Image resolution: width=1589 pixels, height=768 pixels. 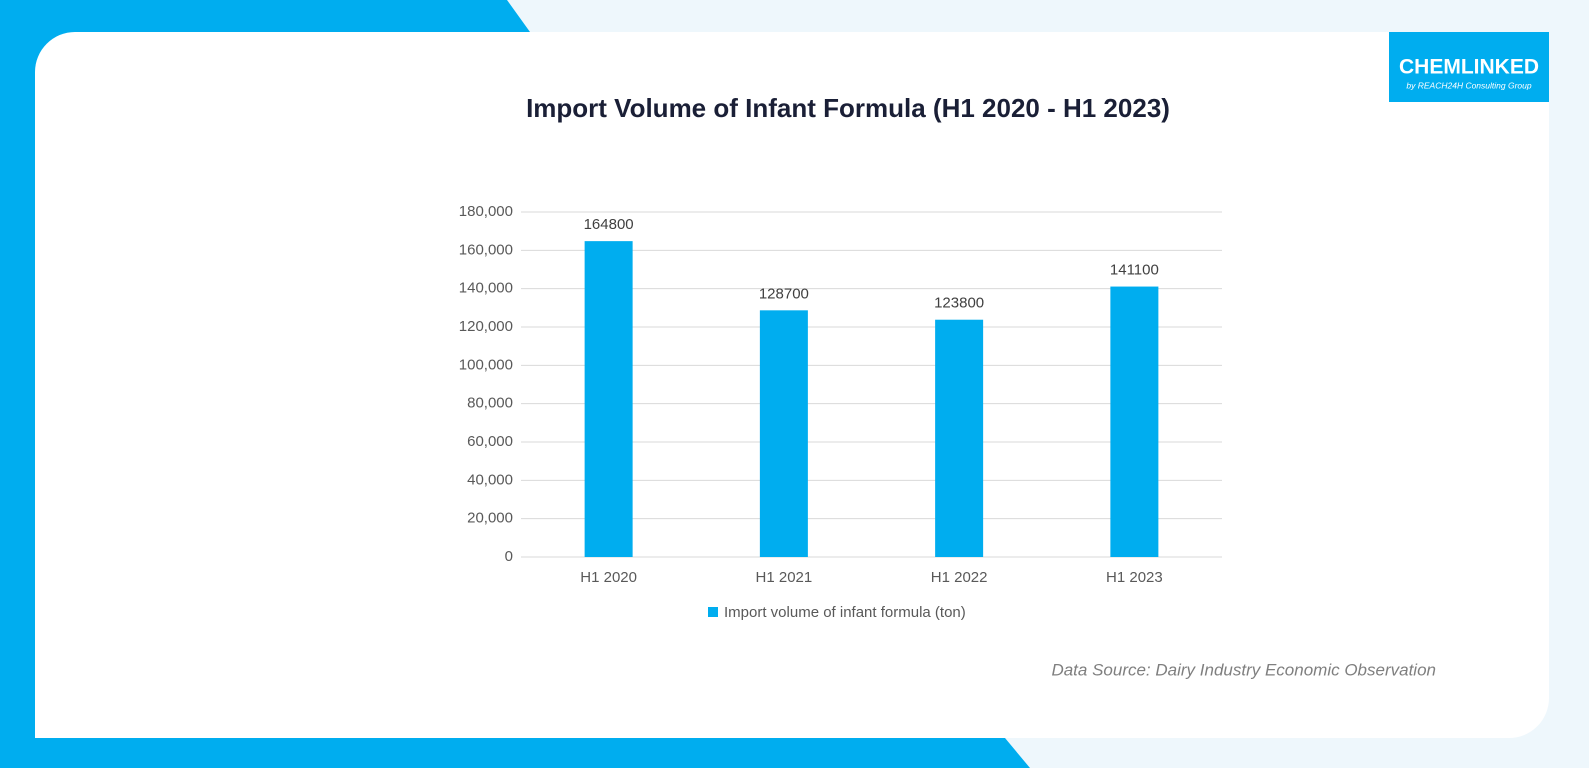 I want to click on card-corner, so click(x=55, y=719).